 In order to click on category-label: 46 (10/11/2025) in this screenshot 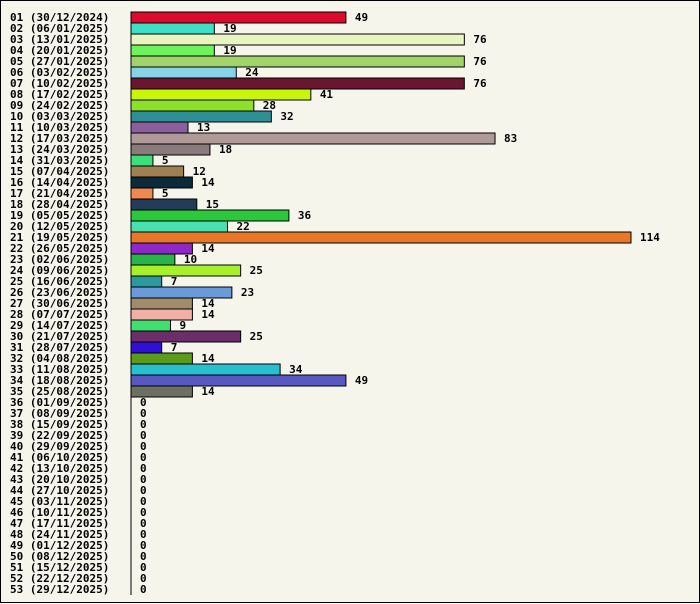, I will do `click(59, 512)`.